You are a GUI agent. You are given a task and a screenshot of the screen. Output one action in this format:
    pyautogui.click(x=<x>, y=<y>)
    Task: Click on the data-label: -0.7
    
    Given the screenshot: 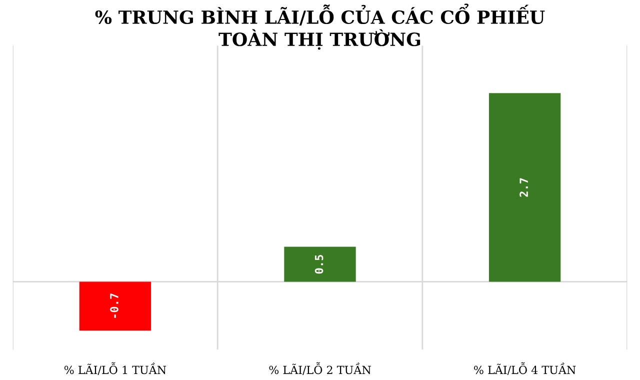 What is the action you would take?
    pyautogui.click(x=114, y=306)
    